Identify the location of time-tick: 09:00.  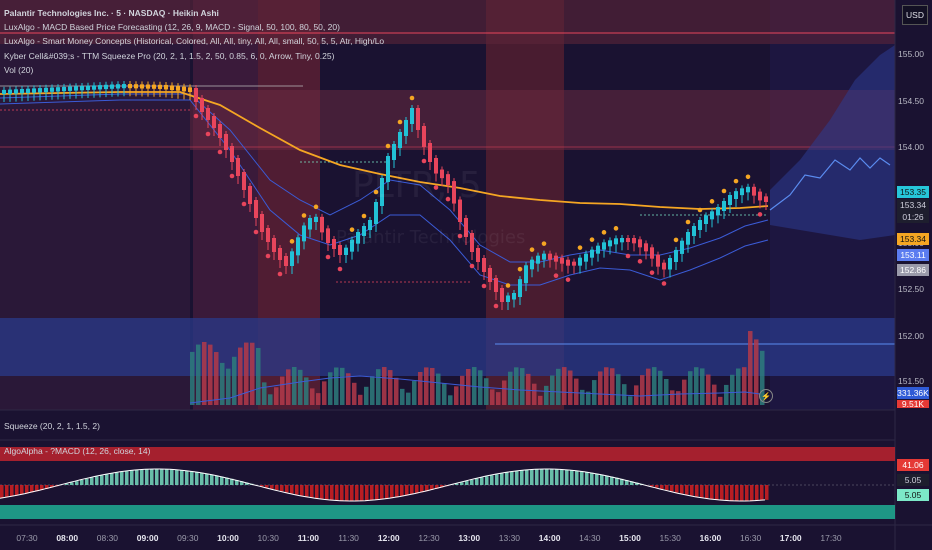
(147, 538).